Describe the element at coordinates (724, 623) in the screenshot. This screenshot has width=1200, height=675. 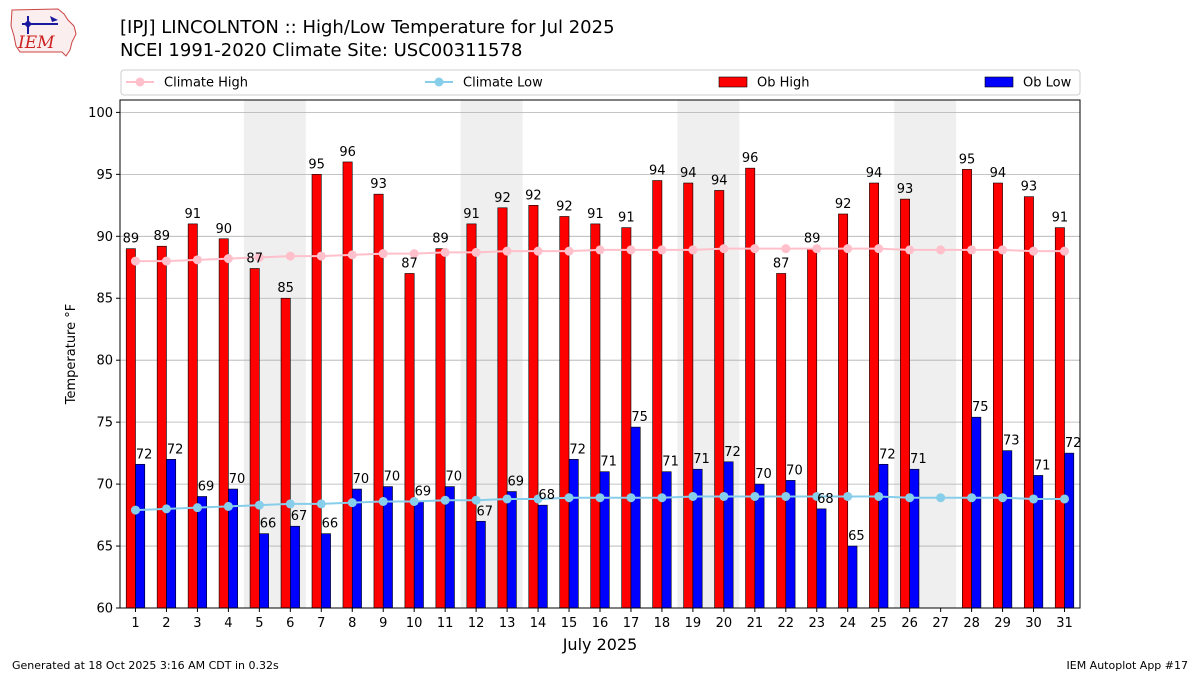
I see `x-tick-label: 20` at that location.